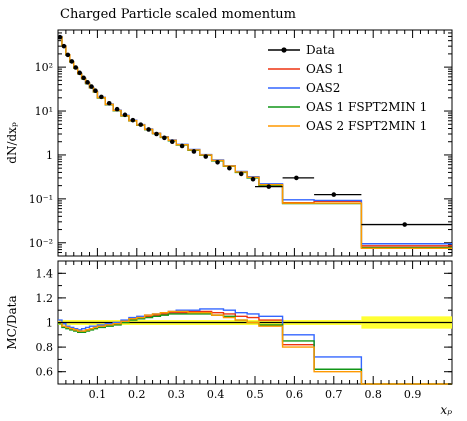 This screenshot has width=467, height=421. Describe the element at coordinates (334, 394) in the screenshot. I see `ratio-xtick-label: 0.7` at that location.